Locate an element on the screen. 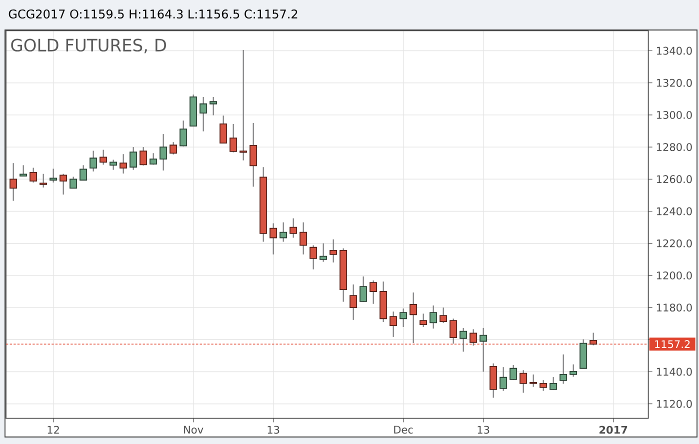 This screenshot has height=444, width=699. y-tick-label: 1300.0 is located at coordinates (674, 114).